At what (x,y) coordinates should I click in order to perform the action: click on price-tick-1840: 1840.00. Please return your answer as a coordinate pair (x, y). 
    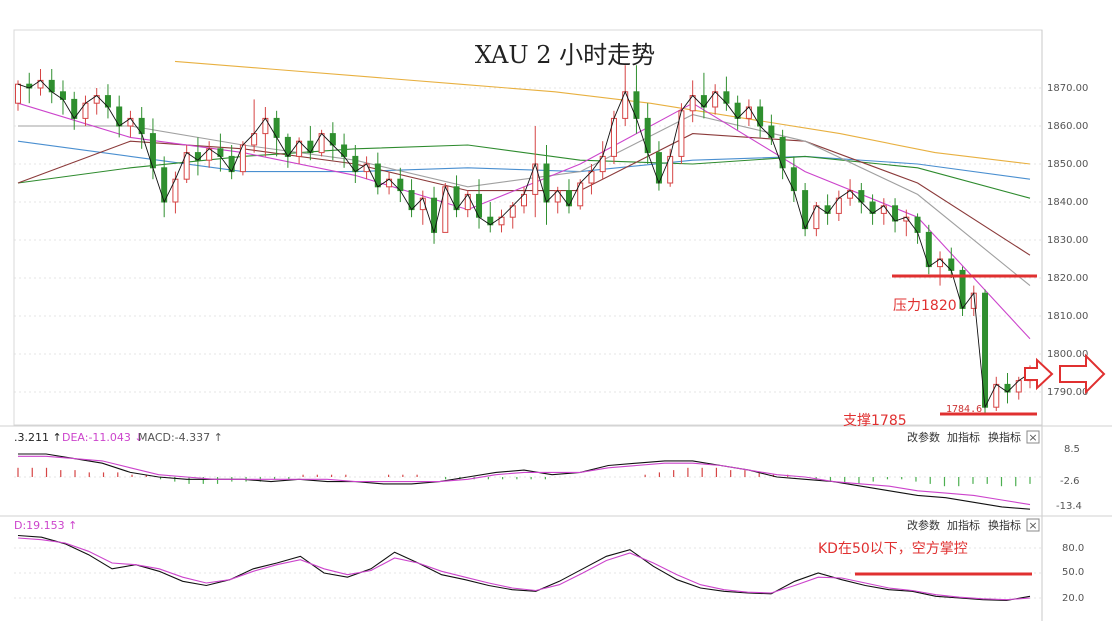
    Looking at the image, I should click on (1067, 202).